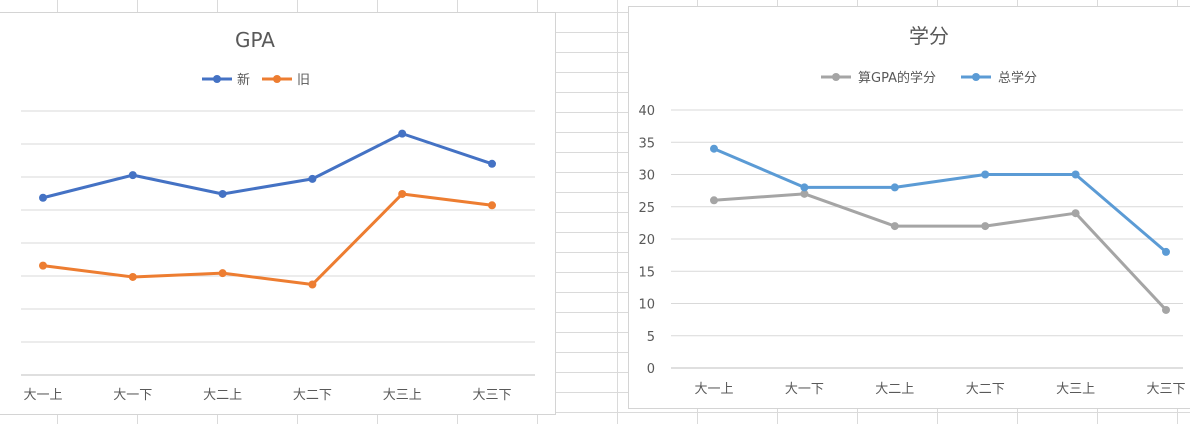 Image resolution: width=1190 pixels, height=424 pixels. What do you see at coordinates (713, 389) in the screenshot?
I see `credits-x-tick-label: 大一上` at bounding box center [713, 389].